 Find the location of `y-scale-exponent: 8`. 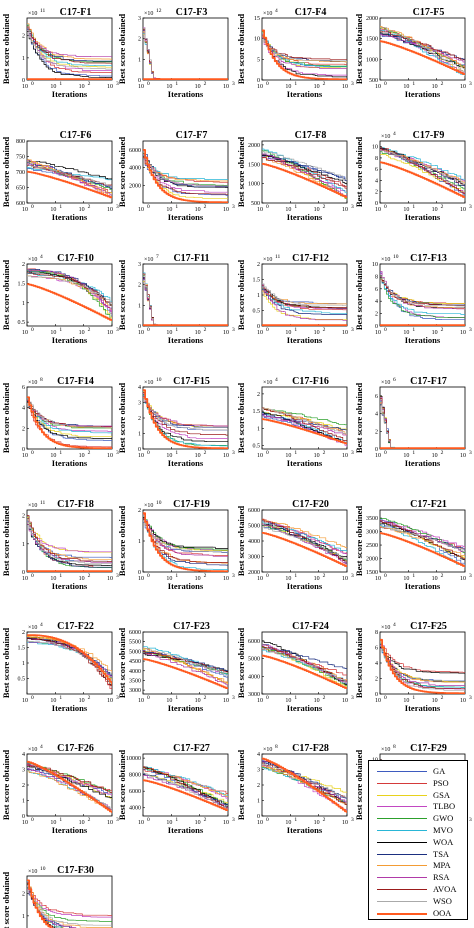

y-scale-exponent: 8 is located at coordinates (394, 747).